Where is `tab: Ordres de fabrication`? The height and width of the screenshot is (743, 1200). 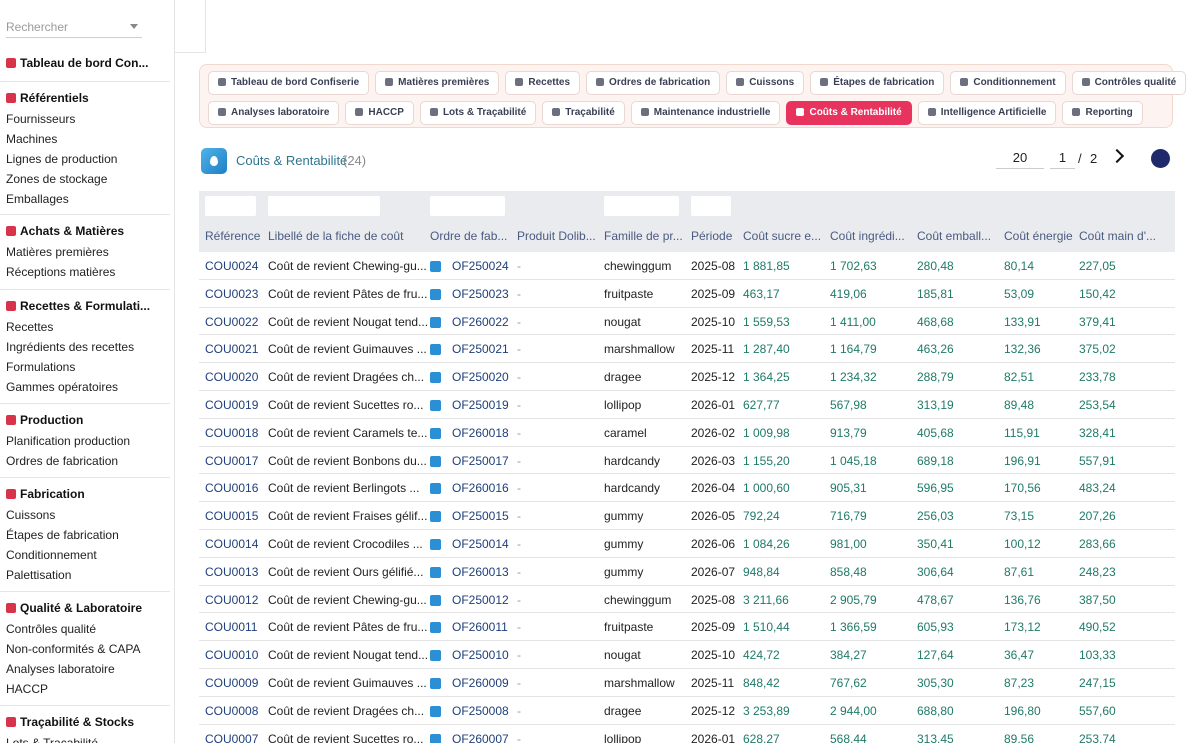 tab: Ordres de fabrication is located at coordinates (653, 83).